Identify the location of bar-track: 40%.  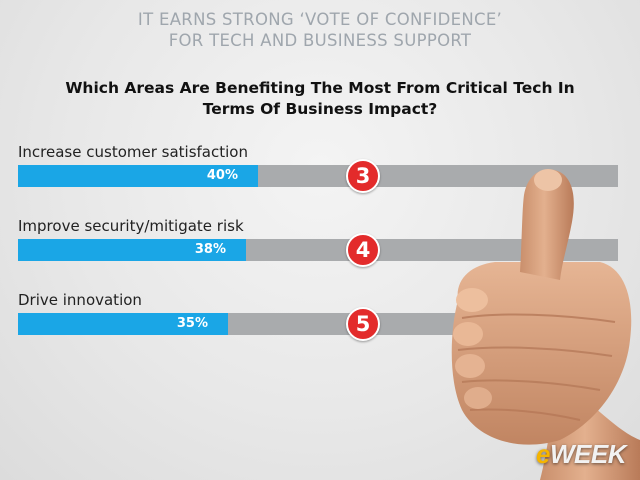
(318, 176).